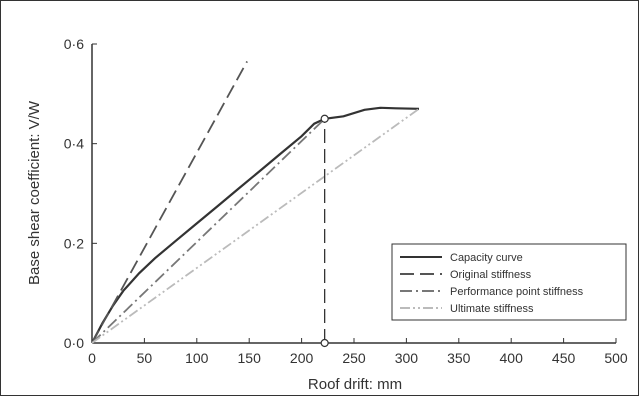 The height and width of the screenshot is (396, 639). Describe the element at coordinates (407, 358) in the screenshot. I see `x-tick-label: 300` at that location.